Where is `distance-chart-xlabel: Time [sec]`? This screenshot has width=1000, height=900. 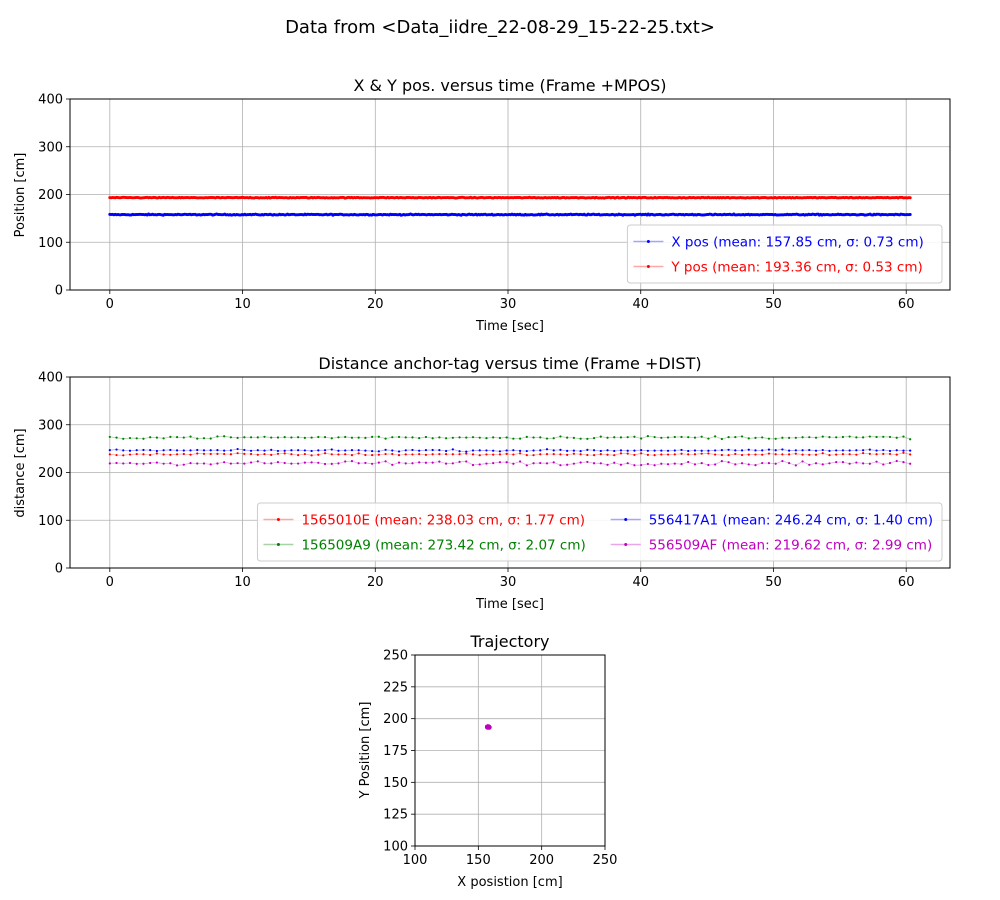
distance-chart-xlabel: Time [sec] is located at coordinates (509, 604).